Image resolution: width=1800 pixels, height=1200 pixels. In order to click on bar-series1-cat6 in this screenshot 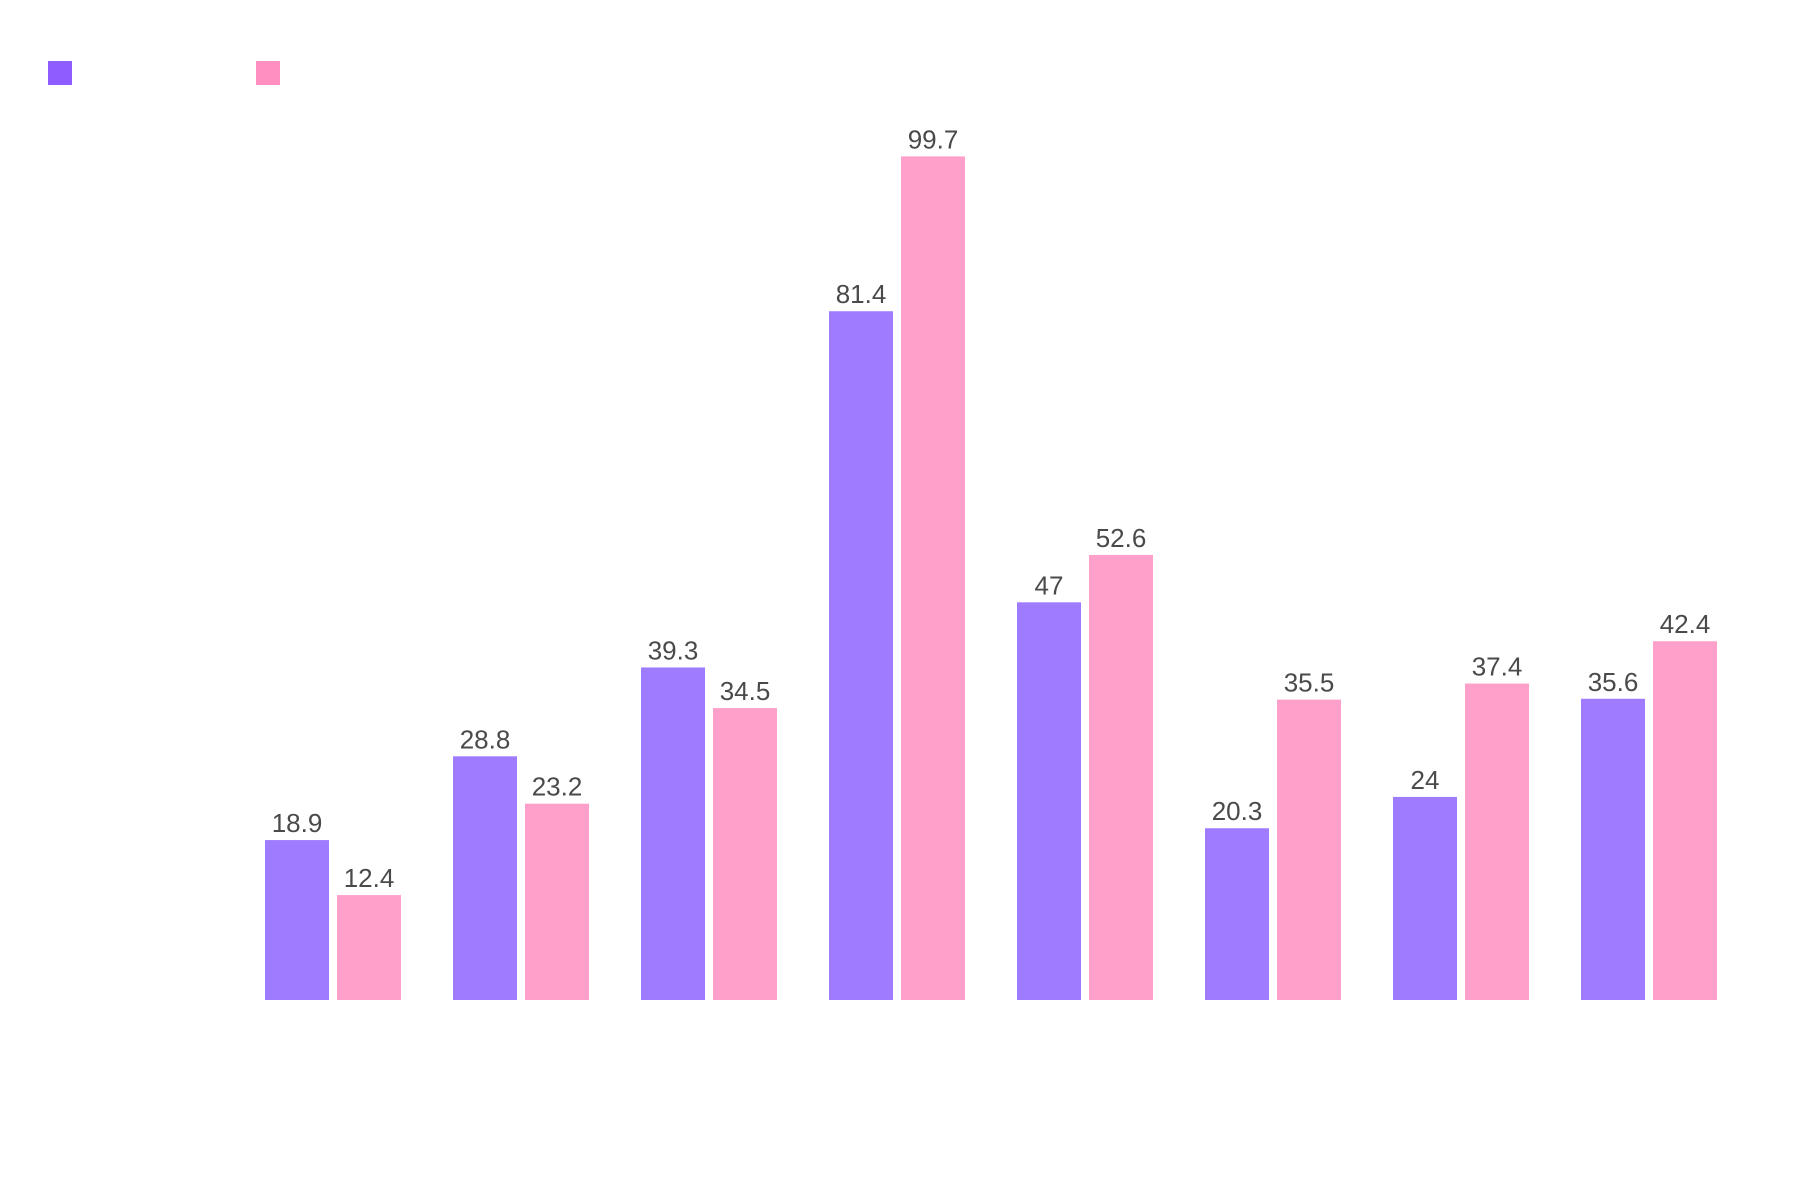, I will do `click(1237, 914)`.